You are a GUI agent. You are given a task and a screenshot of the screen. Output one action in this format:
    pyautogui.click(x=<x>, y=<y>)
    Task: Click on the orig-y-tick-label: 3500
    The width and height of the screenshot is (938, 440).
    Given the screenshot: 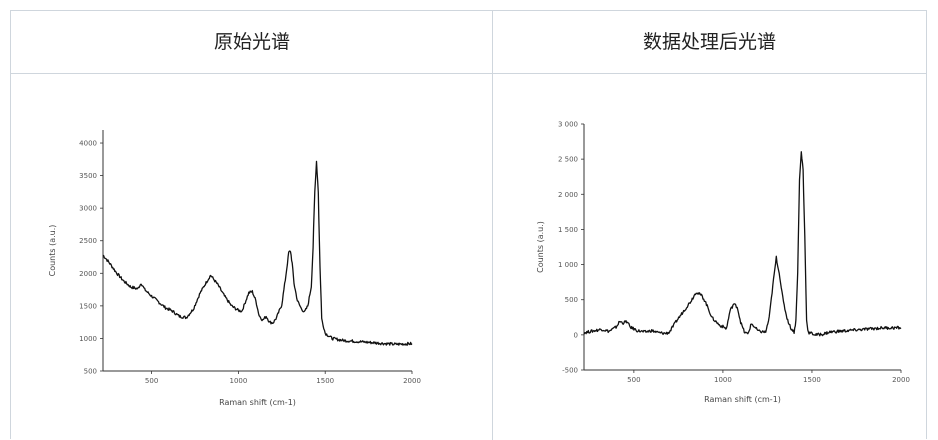 What is the action you would take?
    pyautogui.click(x=88, y=176)
    